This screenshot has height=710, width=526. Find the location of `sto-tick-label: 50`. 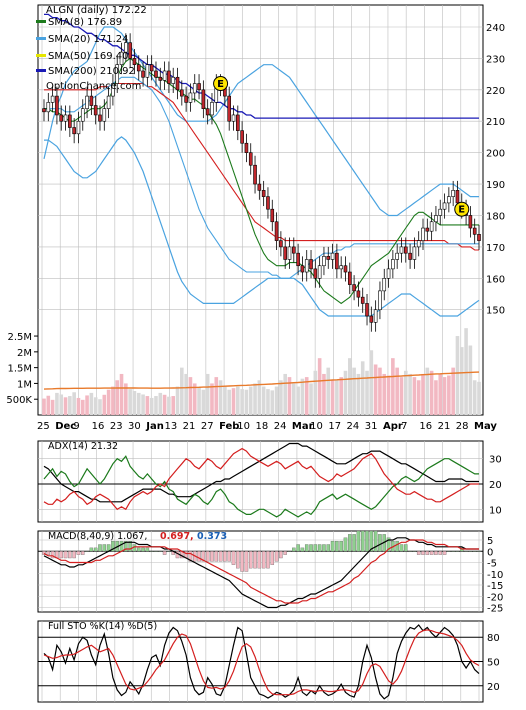

sto-tick-label: 50 is located at coordinates (493, 663).